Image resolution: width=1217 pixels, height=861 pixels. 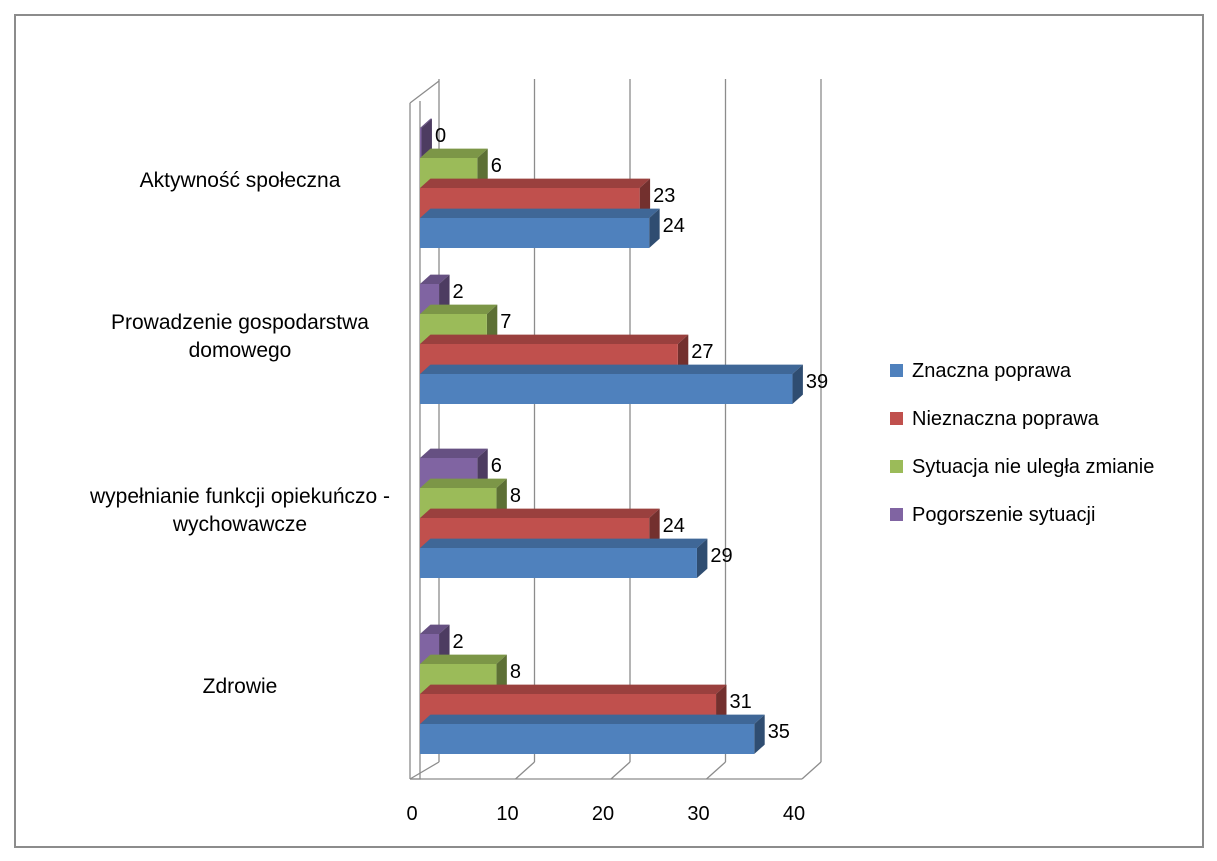 I want to click on data-label: 39, so click(x=817, y=382).